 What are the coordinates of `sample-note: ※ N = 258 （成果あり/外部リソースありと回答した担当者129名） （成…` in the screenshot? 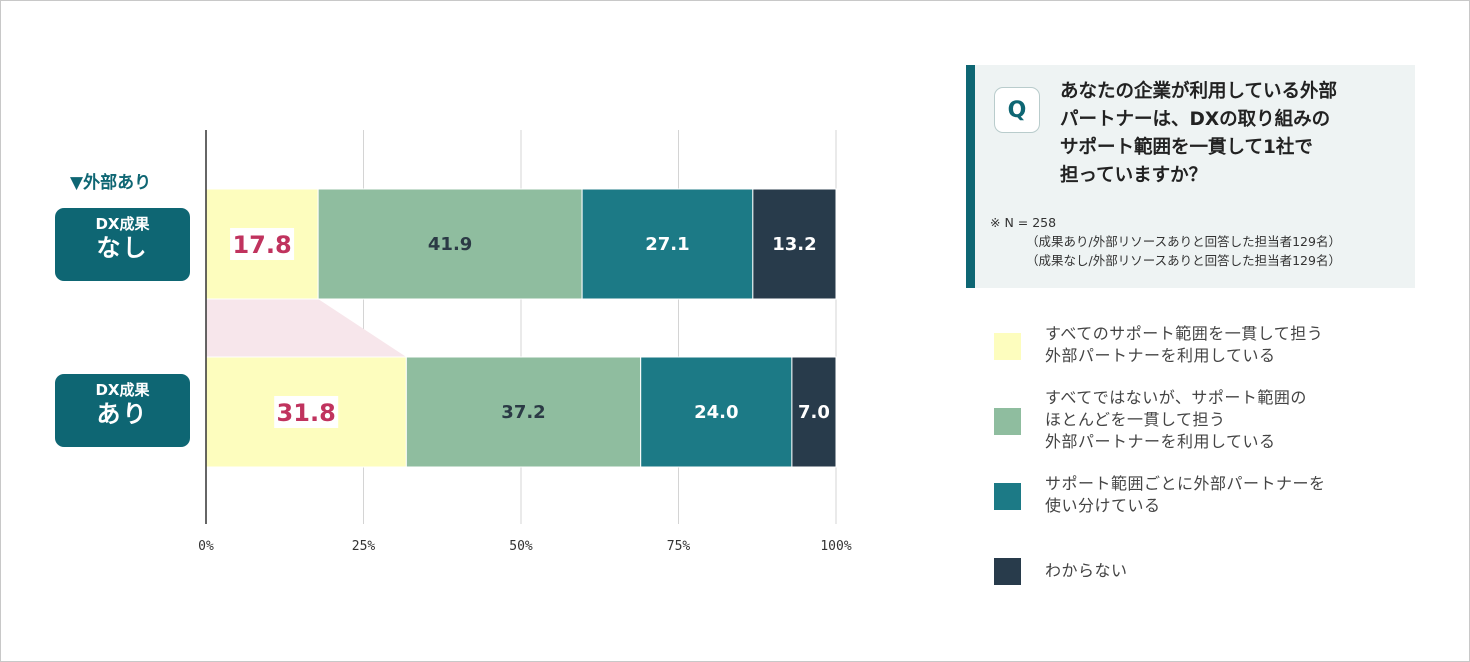 It's located at (1165, 241).